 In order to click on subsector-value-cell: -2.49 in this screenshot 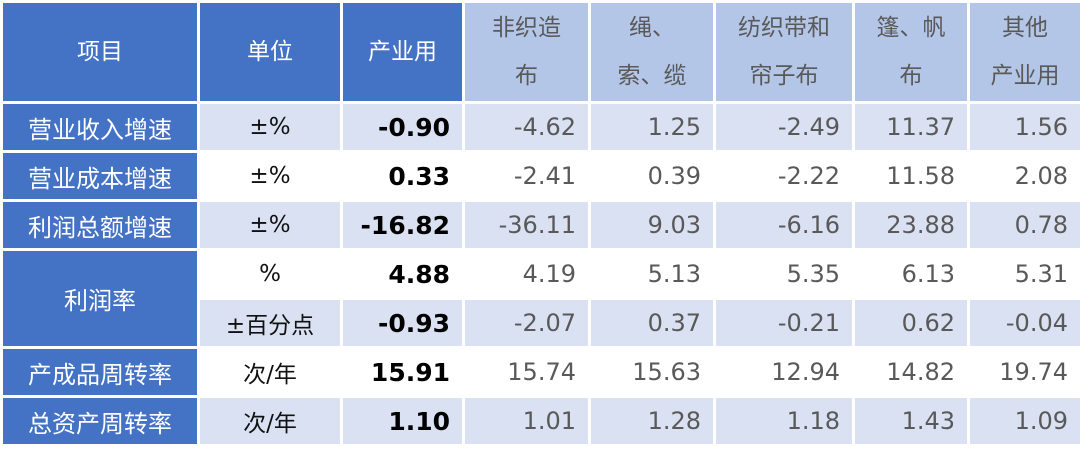, I will do `click(784, 127)`.